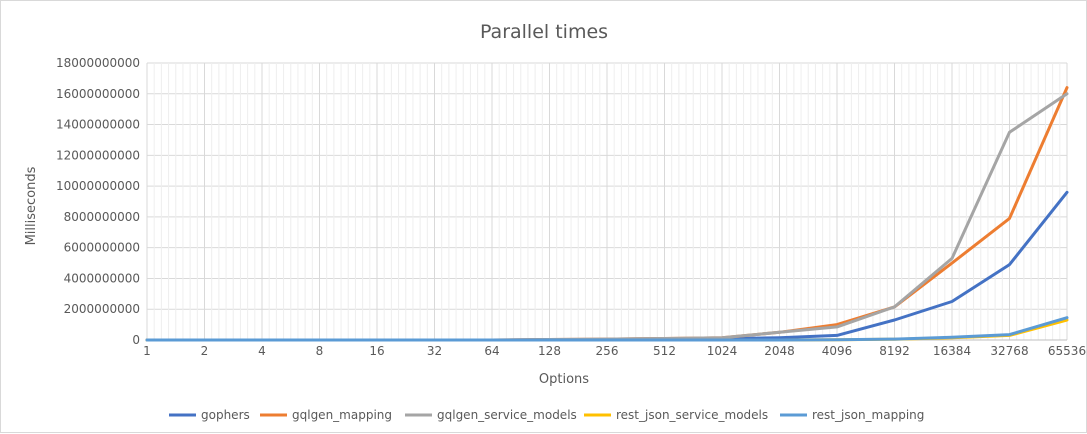  Describe the element at coordinates (225, 415) in the screenshot. I see `legend-label: gophers` at that location.